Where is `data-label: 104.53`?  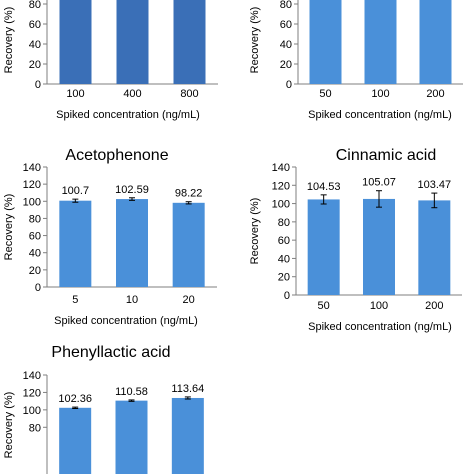
data-label: 104.53 is located at coordinates (324, 187).